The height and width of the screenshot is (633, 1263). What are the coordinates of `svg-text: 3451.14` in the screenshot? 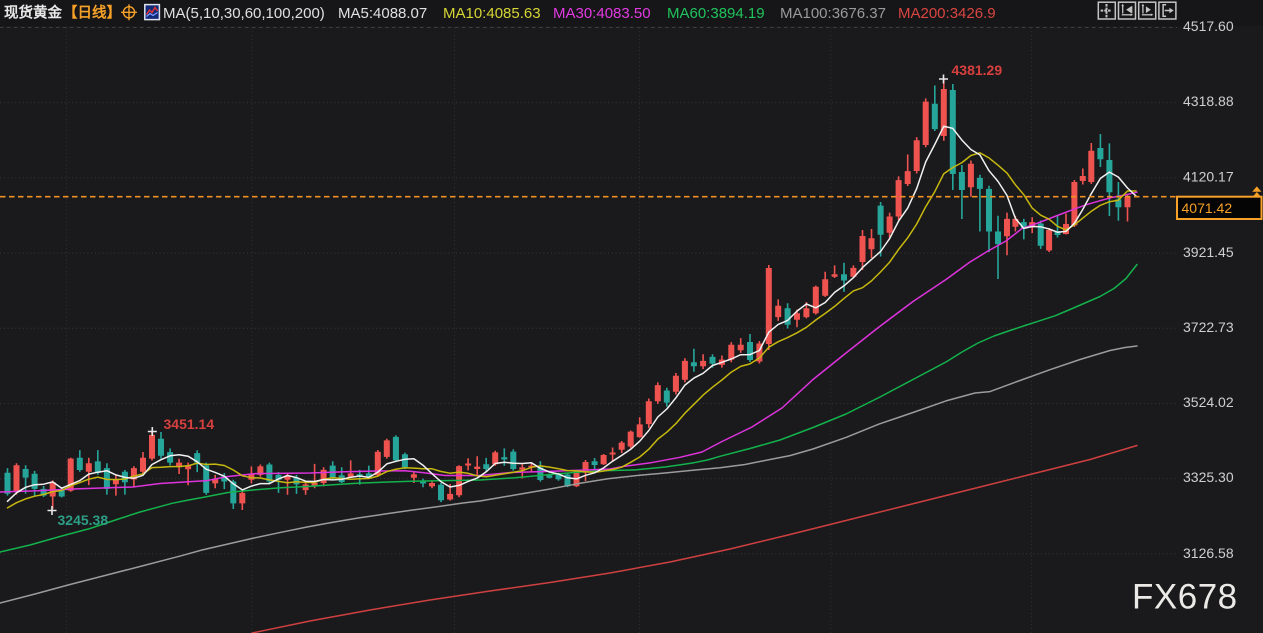 It's located at (189, 424).